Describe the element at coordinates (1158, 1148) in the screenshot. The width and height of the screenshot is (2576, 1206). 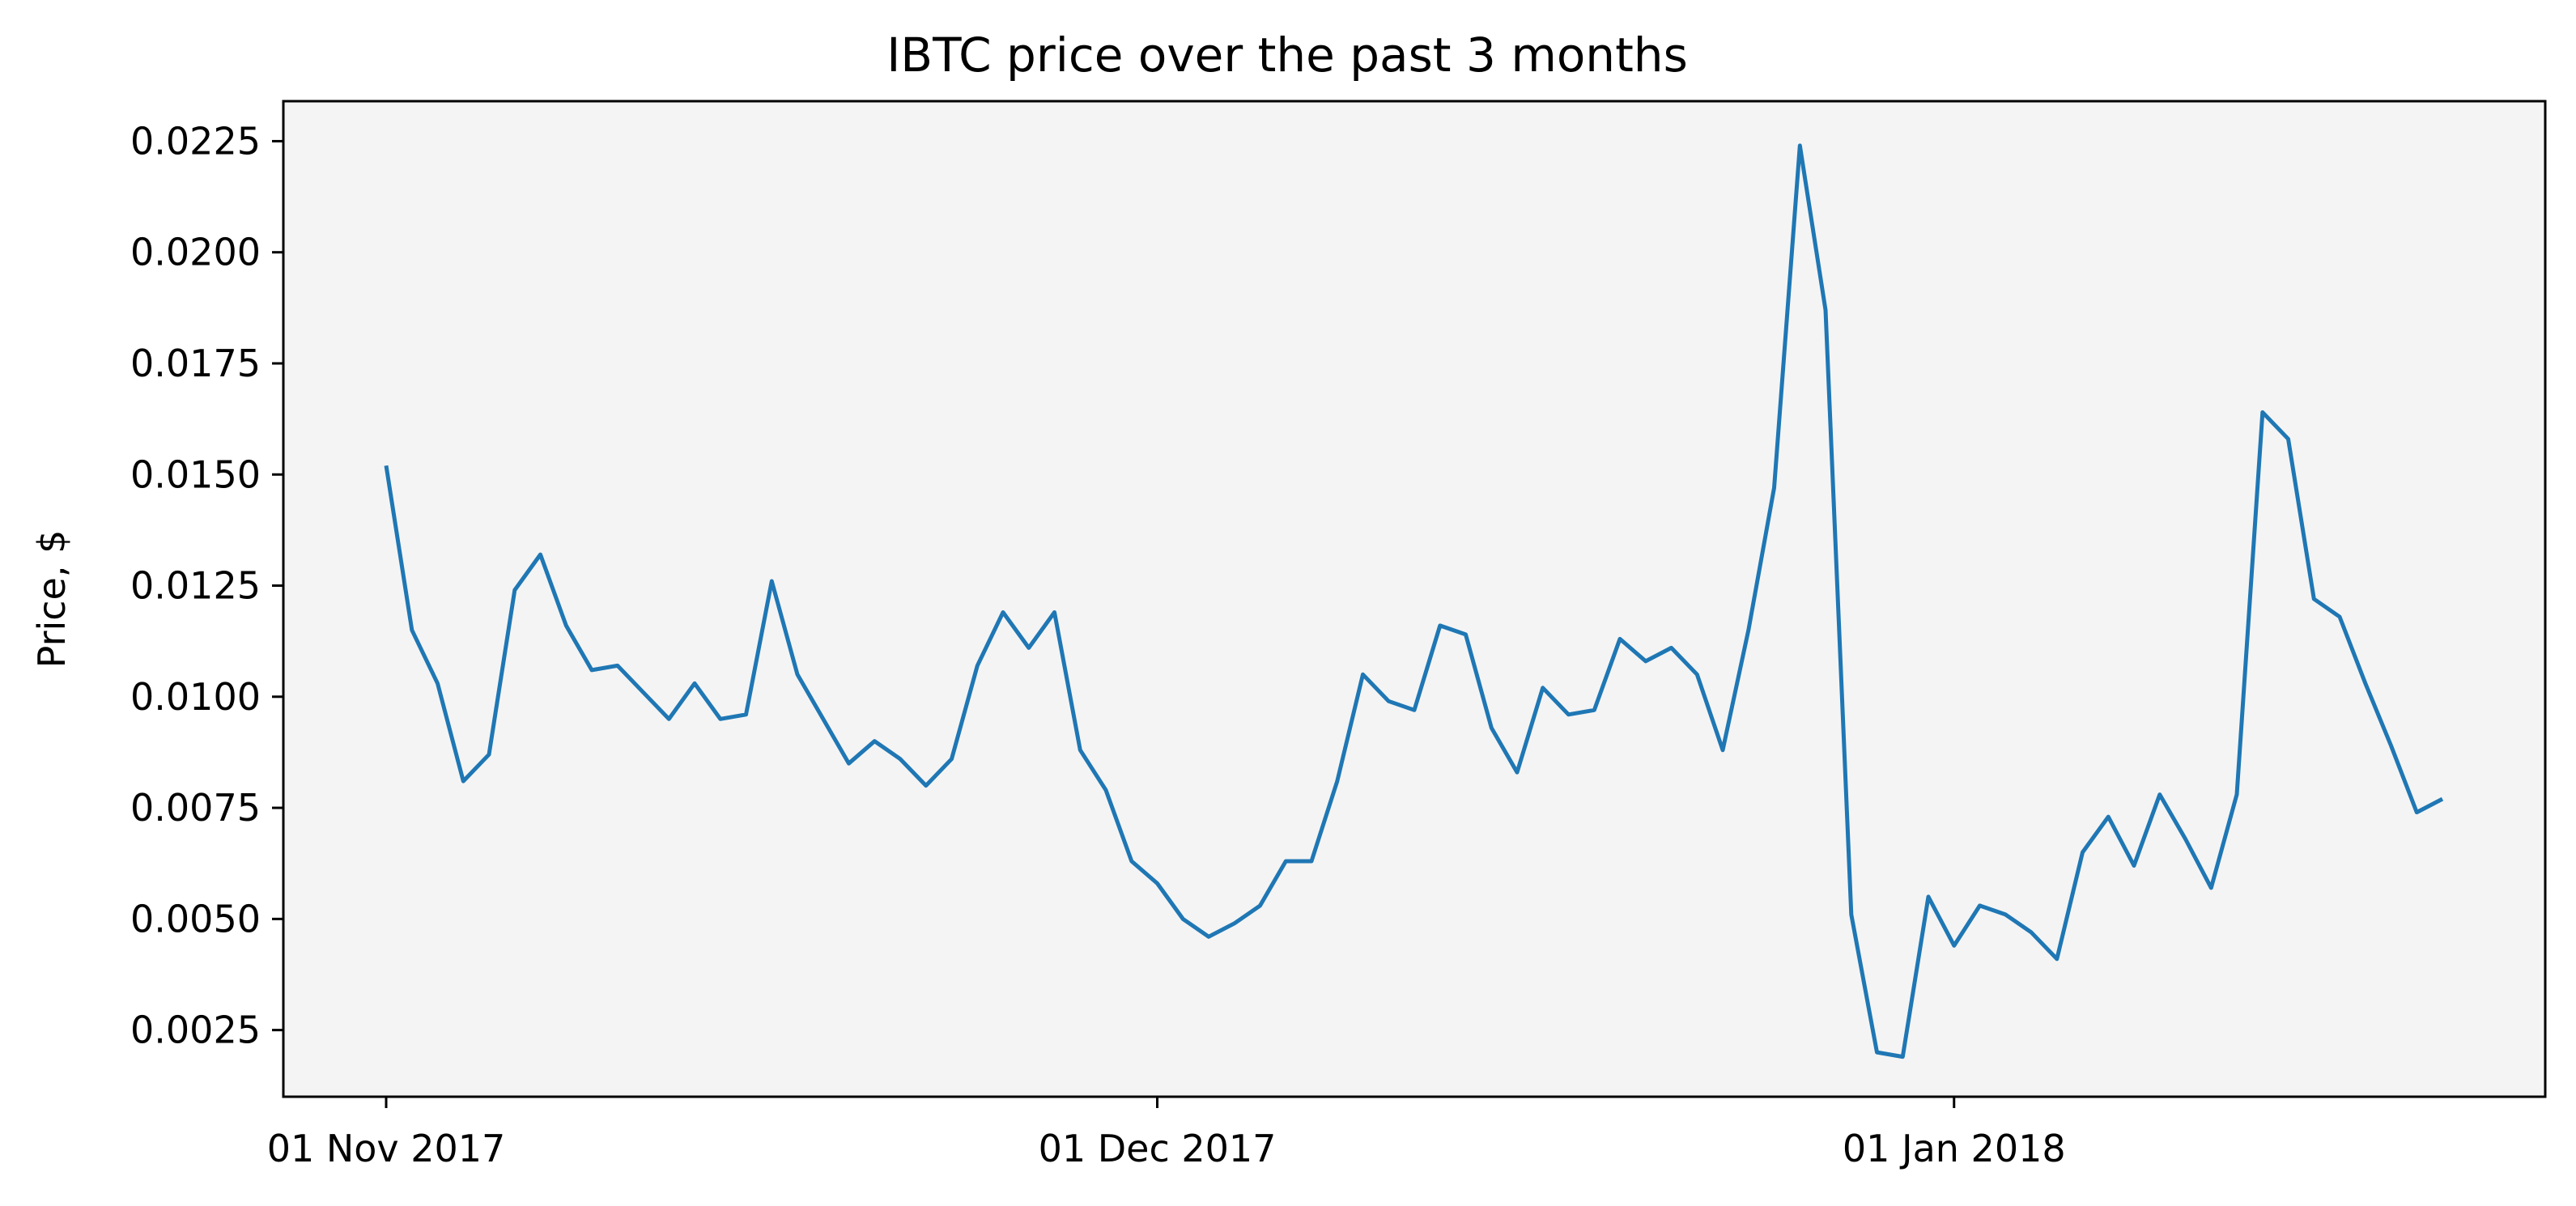
I see `x-tick-label: 01 Dec 2017` at that location.